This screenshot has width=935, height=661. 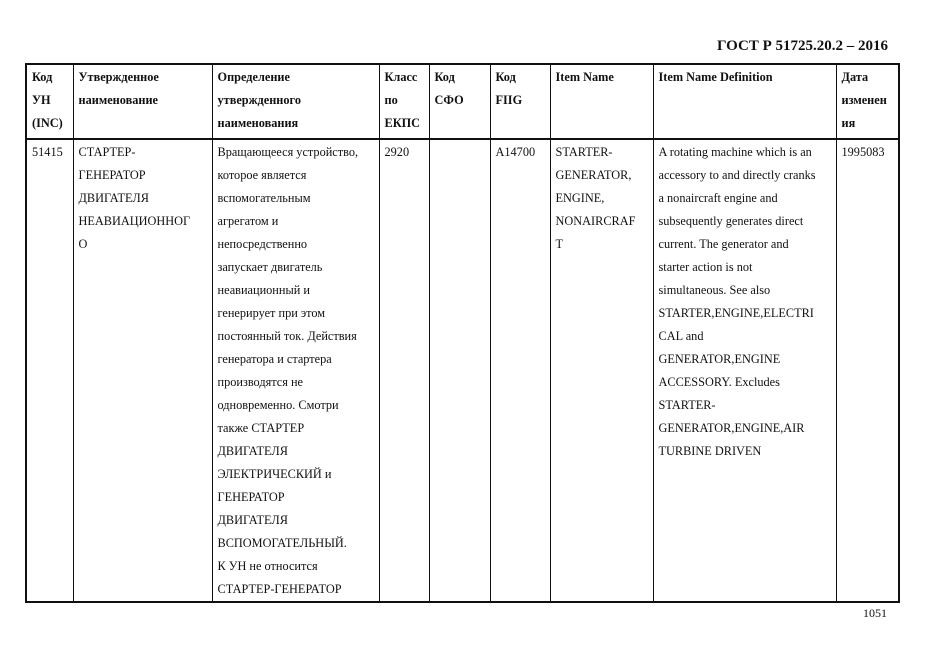 I want to click on cell-line: одновременно. Смотри, so click(x=278, y=405).